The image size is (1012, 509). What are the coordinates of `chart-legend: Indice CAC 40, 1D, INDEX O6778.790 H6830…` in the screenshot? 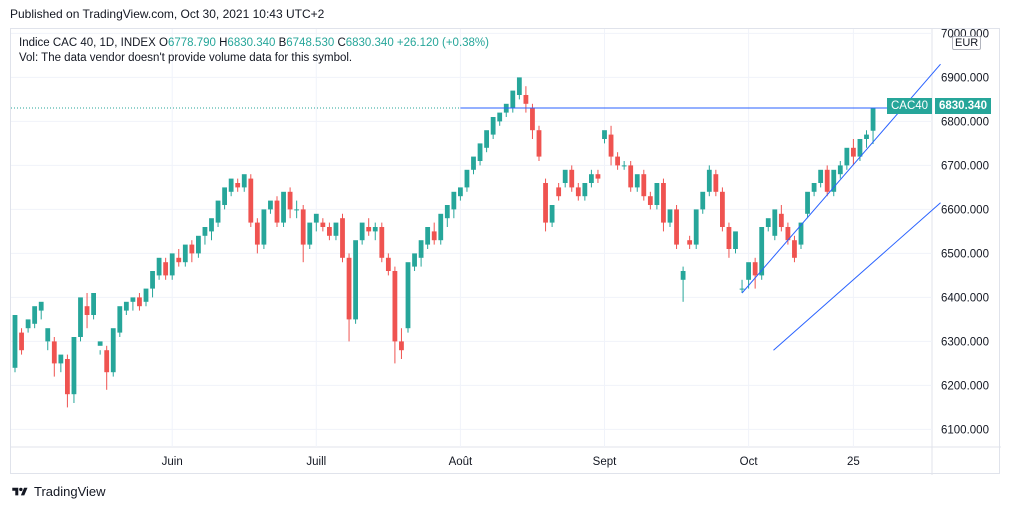 It's located at (254, 43).